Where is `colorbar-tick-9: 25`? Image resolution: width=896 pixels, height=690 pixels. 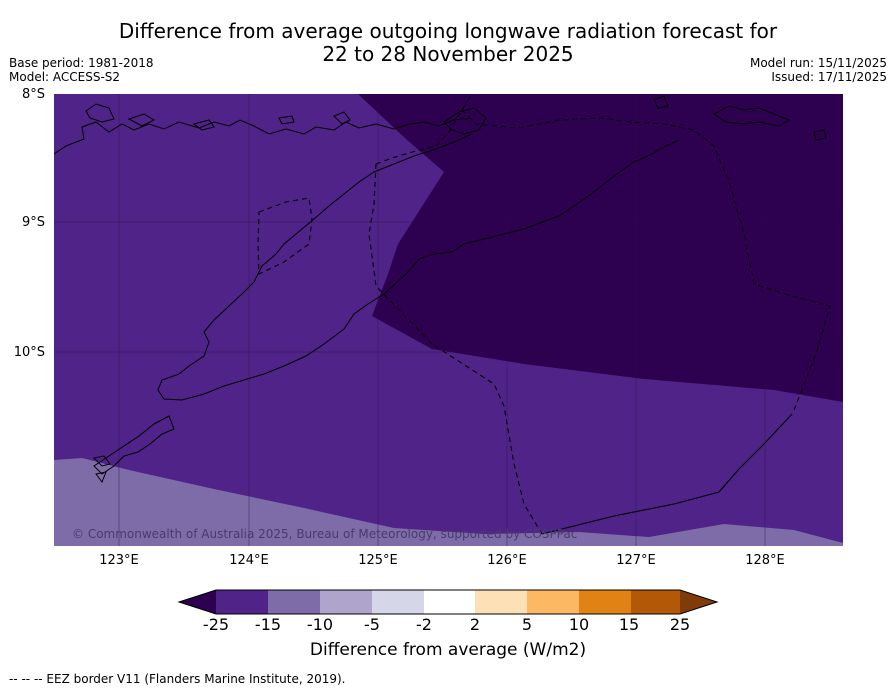 colorbar-tick-9: 25 is located at coordinates (680, 624).